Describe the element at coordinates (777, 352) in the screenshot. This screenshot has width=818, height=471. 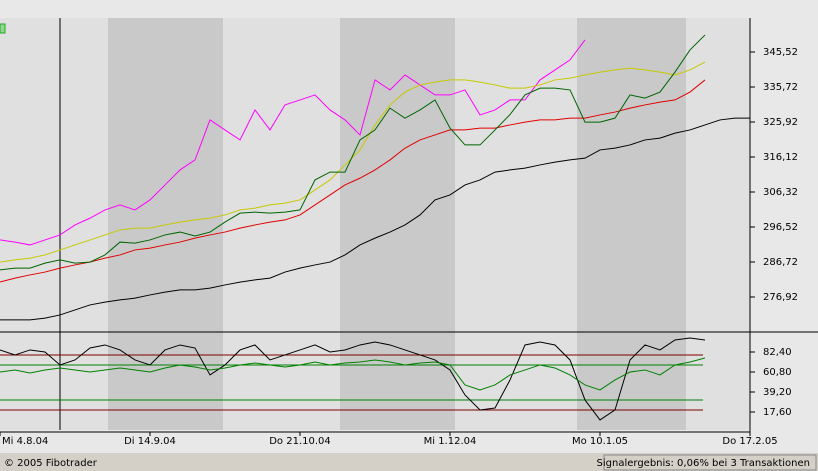
I see `y-tick-label: 82,40` at that location.